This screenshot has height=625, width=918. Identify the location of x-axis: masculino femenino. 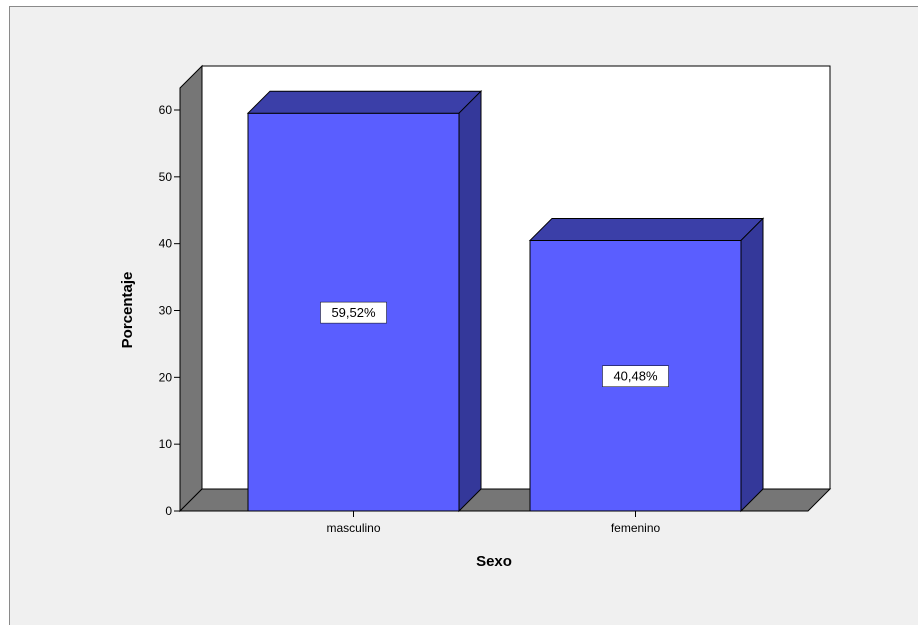
(493, 523).